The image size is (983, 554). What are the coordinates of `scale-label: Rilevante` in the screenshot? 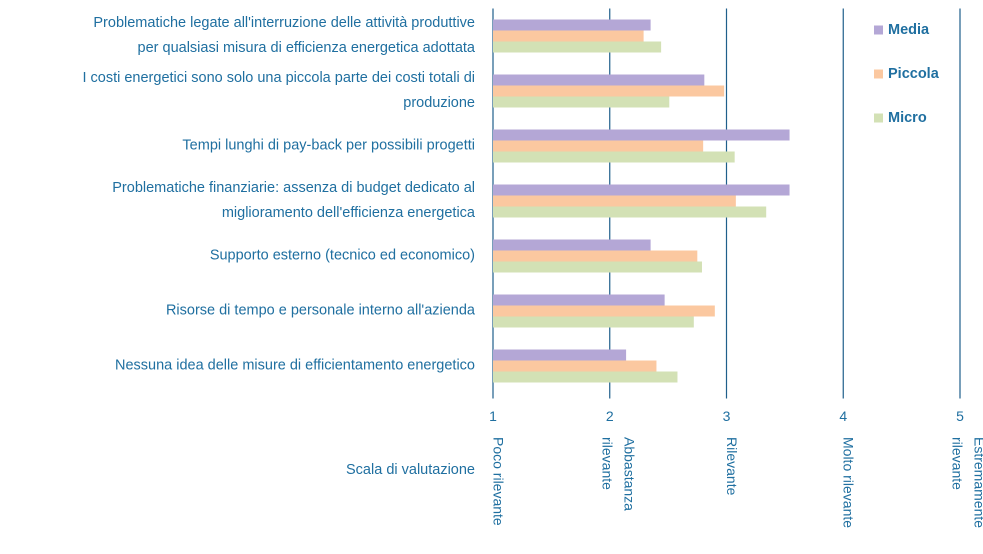 It's located at (731, 466).